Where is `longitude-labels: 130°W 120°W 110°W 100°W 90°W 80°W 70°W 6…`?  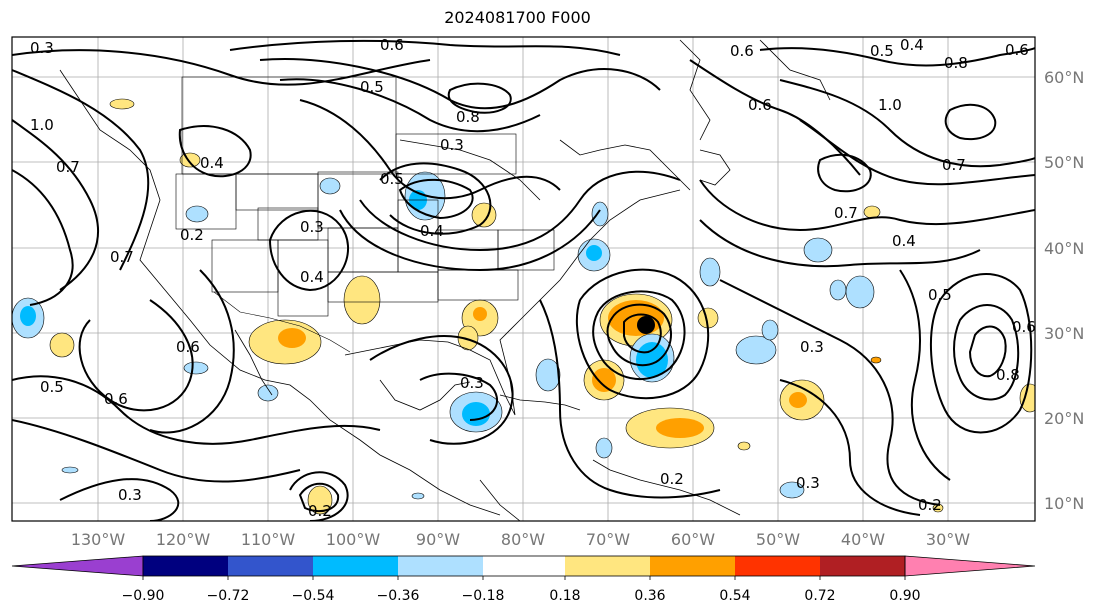 longitude-labels: 130°W 120°W 110°W 100°W 90°W 80°W 70°W 6… is located at coordinates (520, 539).